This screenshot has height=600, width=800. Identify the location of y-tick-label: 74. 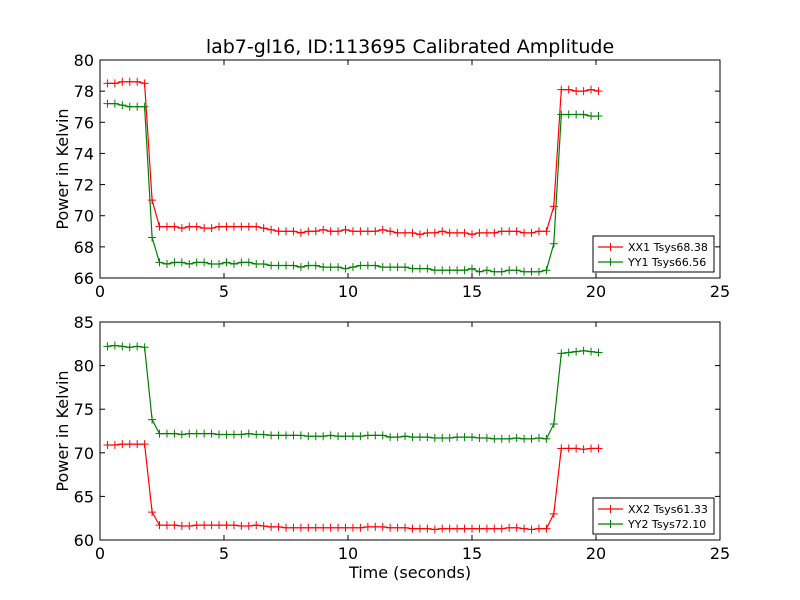
(84, 153).